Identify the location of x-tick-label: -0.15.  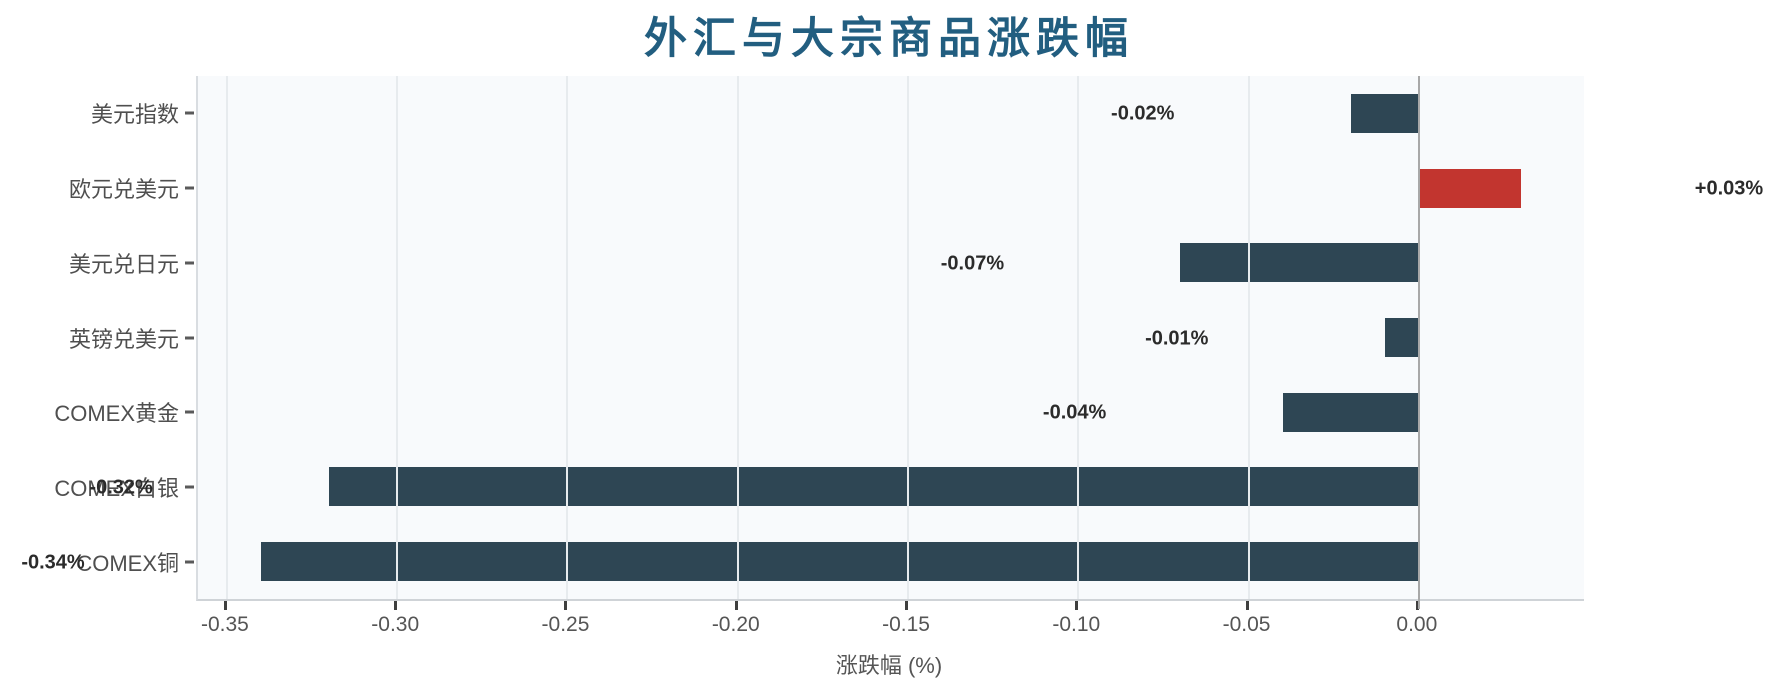
(906, 624).